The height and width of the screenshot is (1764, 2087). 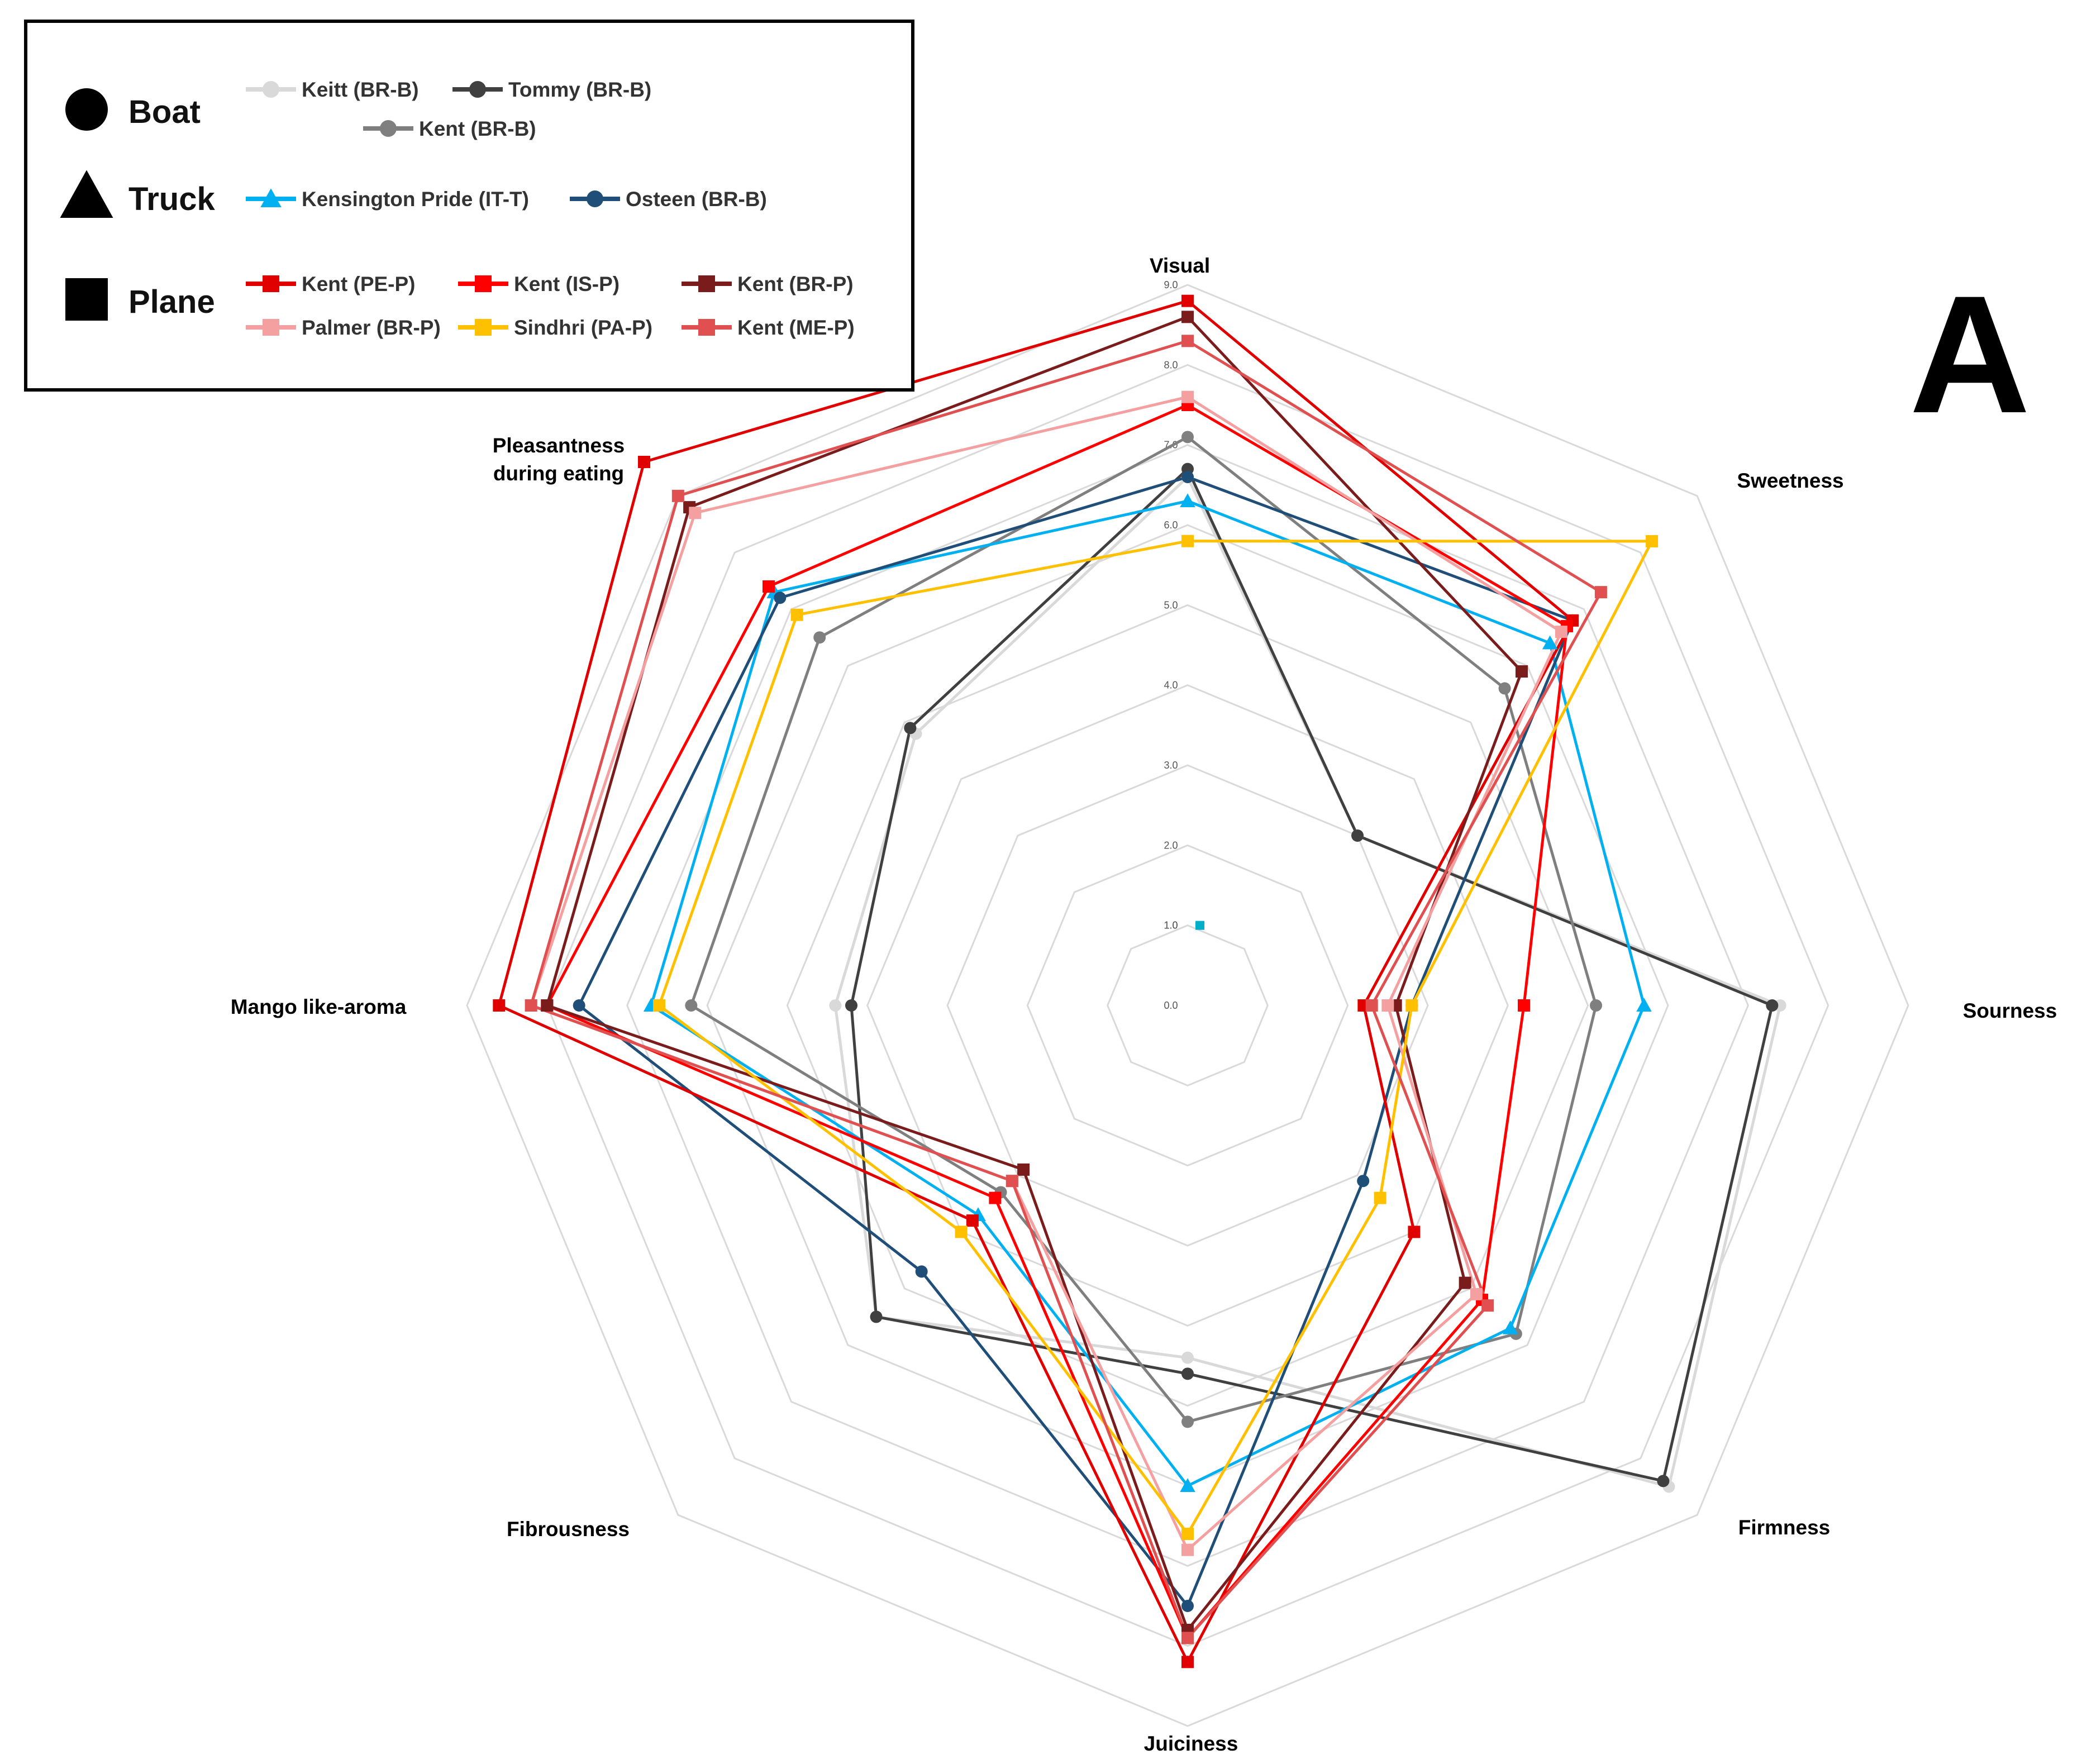 What do you see at coordinates (1171, 645) in the screenshot?
I see `radial-tick-labels: 0.01.02.03.04.05.06.07.08.09.0` at bounding box center [1171, 645].